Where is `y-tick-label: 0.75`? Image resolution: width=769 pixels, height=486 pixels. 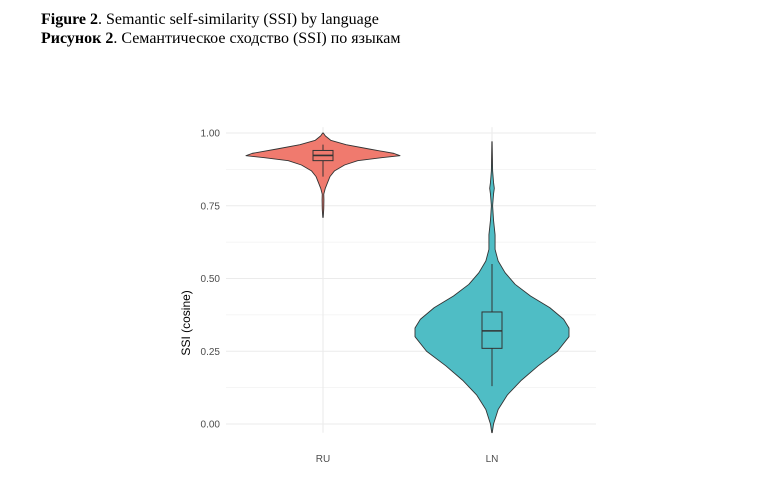
y-tick-label: 0.75 is located at coordinates (211, 206).